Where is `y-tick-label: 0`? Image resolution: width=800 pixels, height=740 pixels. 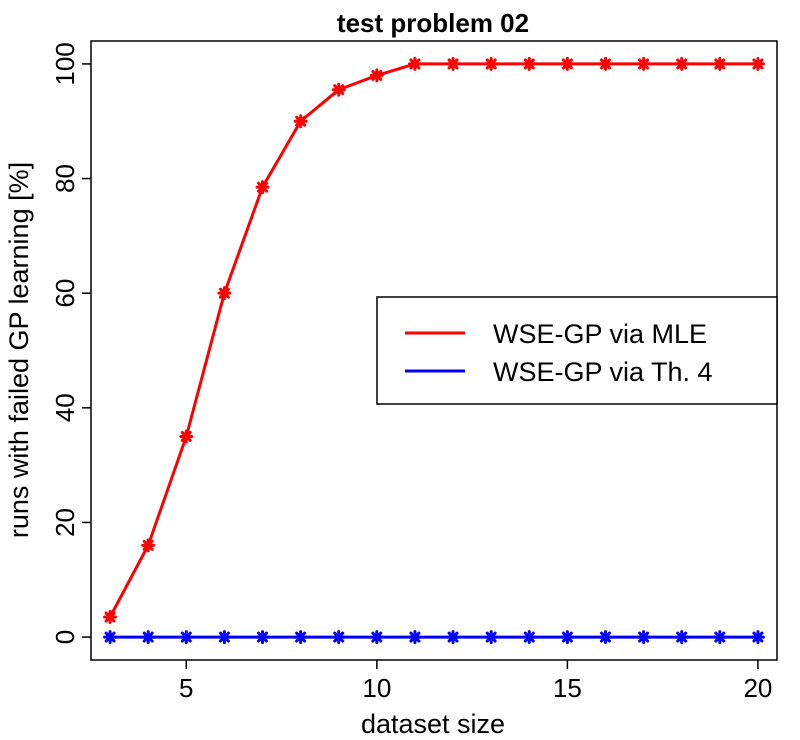
y-tick-label: 0 is located at coordinates (65, 637).